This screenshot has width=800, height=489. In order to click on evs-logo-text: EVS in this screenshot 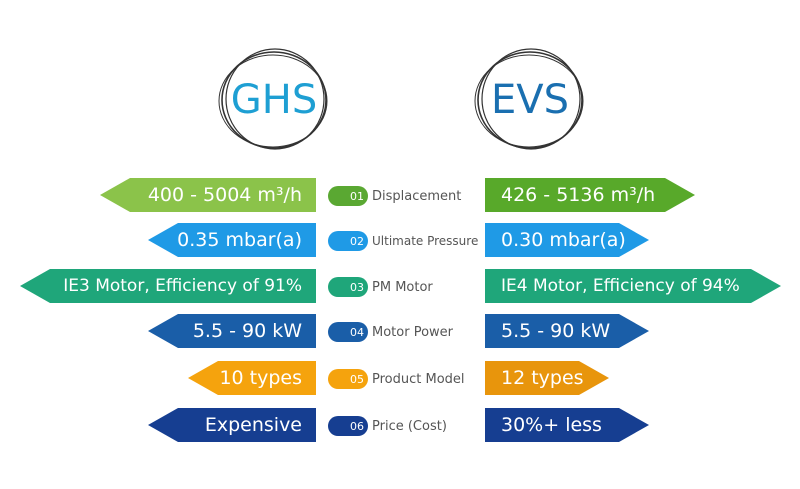, I will do `click(530, 100)`.